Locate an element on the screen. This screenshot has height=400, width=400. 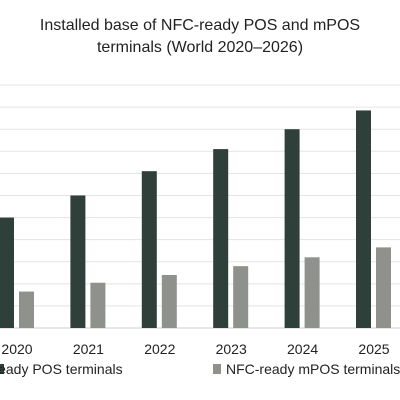
chart-title-line-1: Installed base of NFC-ready POS and mPOS is located at coordinates (200, 25).